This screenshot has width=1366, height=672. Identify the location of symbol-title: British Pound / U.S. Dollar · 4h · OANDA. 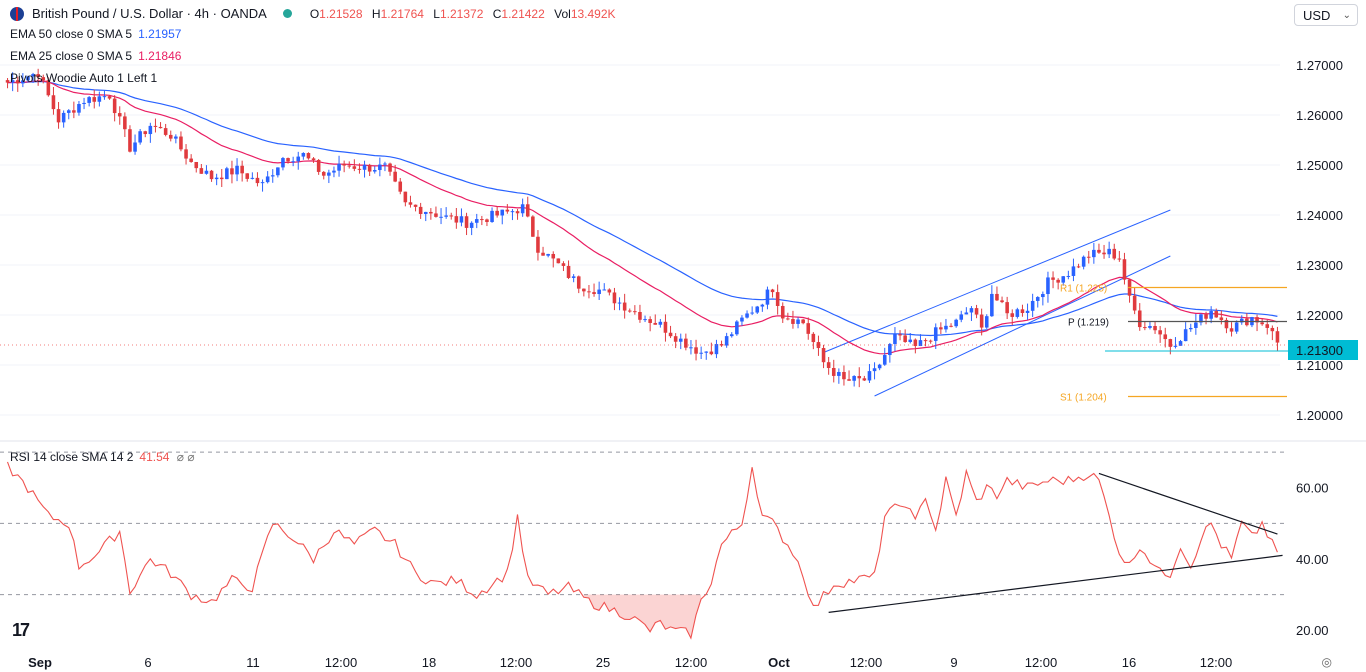
(149, 13).